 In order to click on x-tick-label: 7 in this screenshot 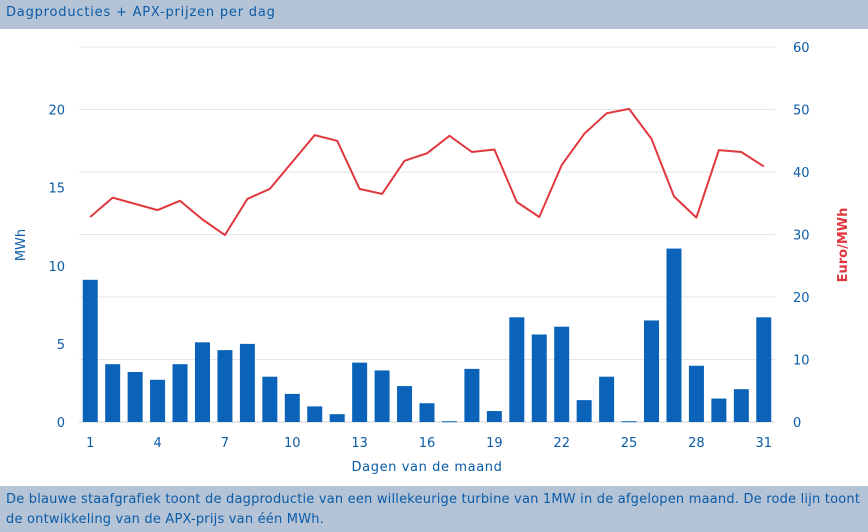, I will do `click(225, 443)`.